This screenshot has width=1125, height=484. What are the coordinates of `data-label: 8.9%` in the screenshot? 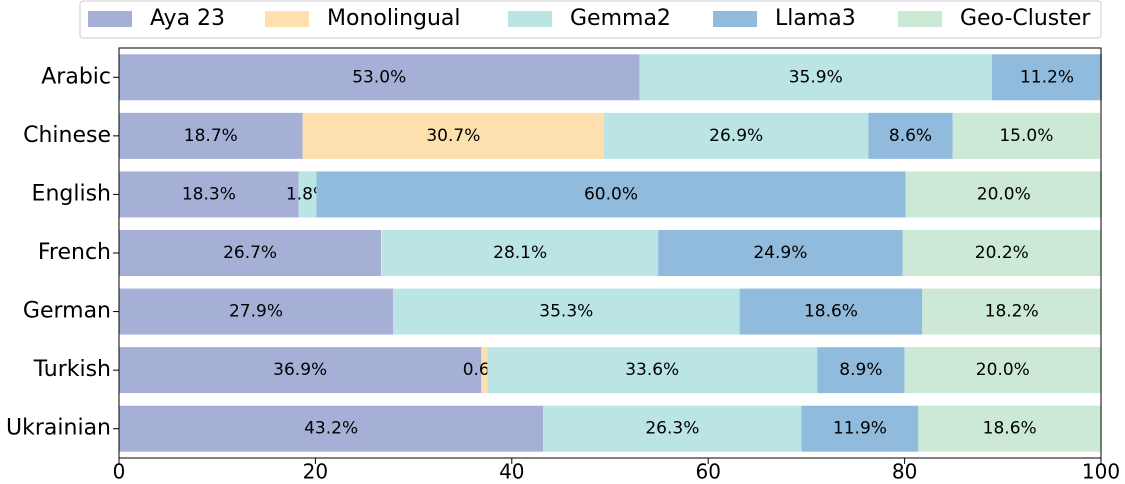 It's located at (860, 370).